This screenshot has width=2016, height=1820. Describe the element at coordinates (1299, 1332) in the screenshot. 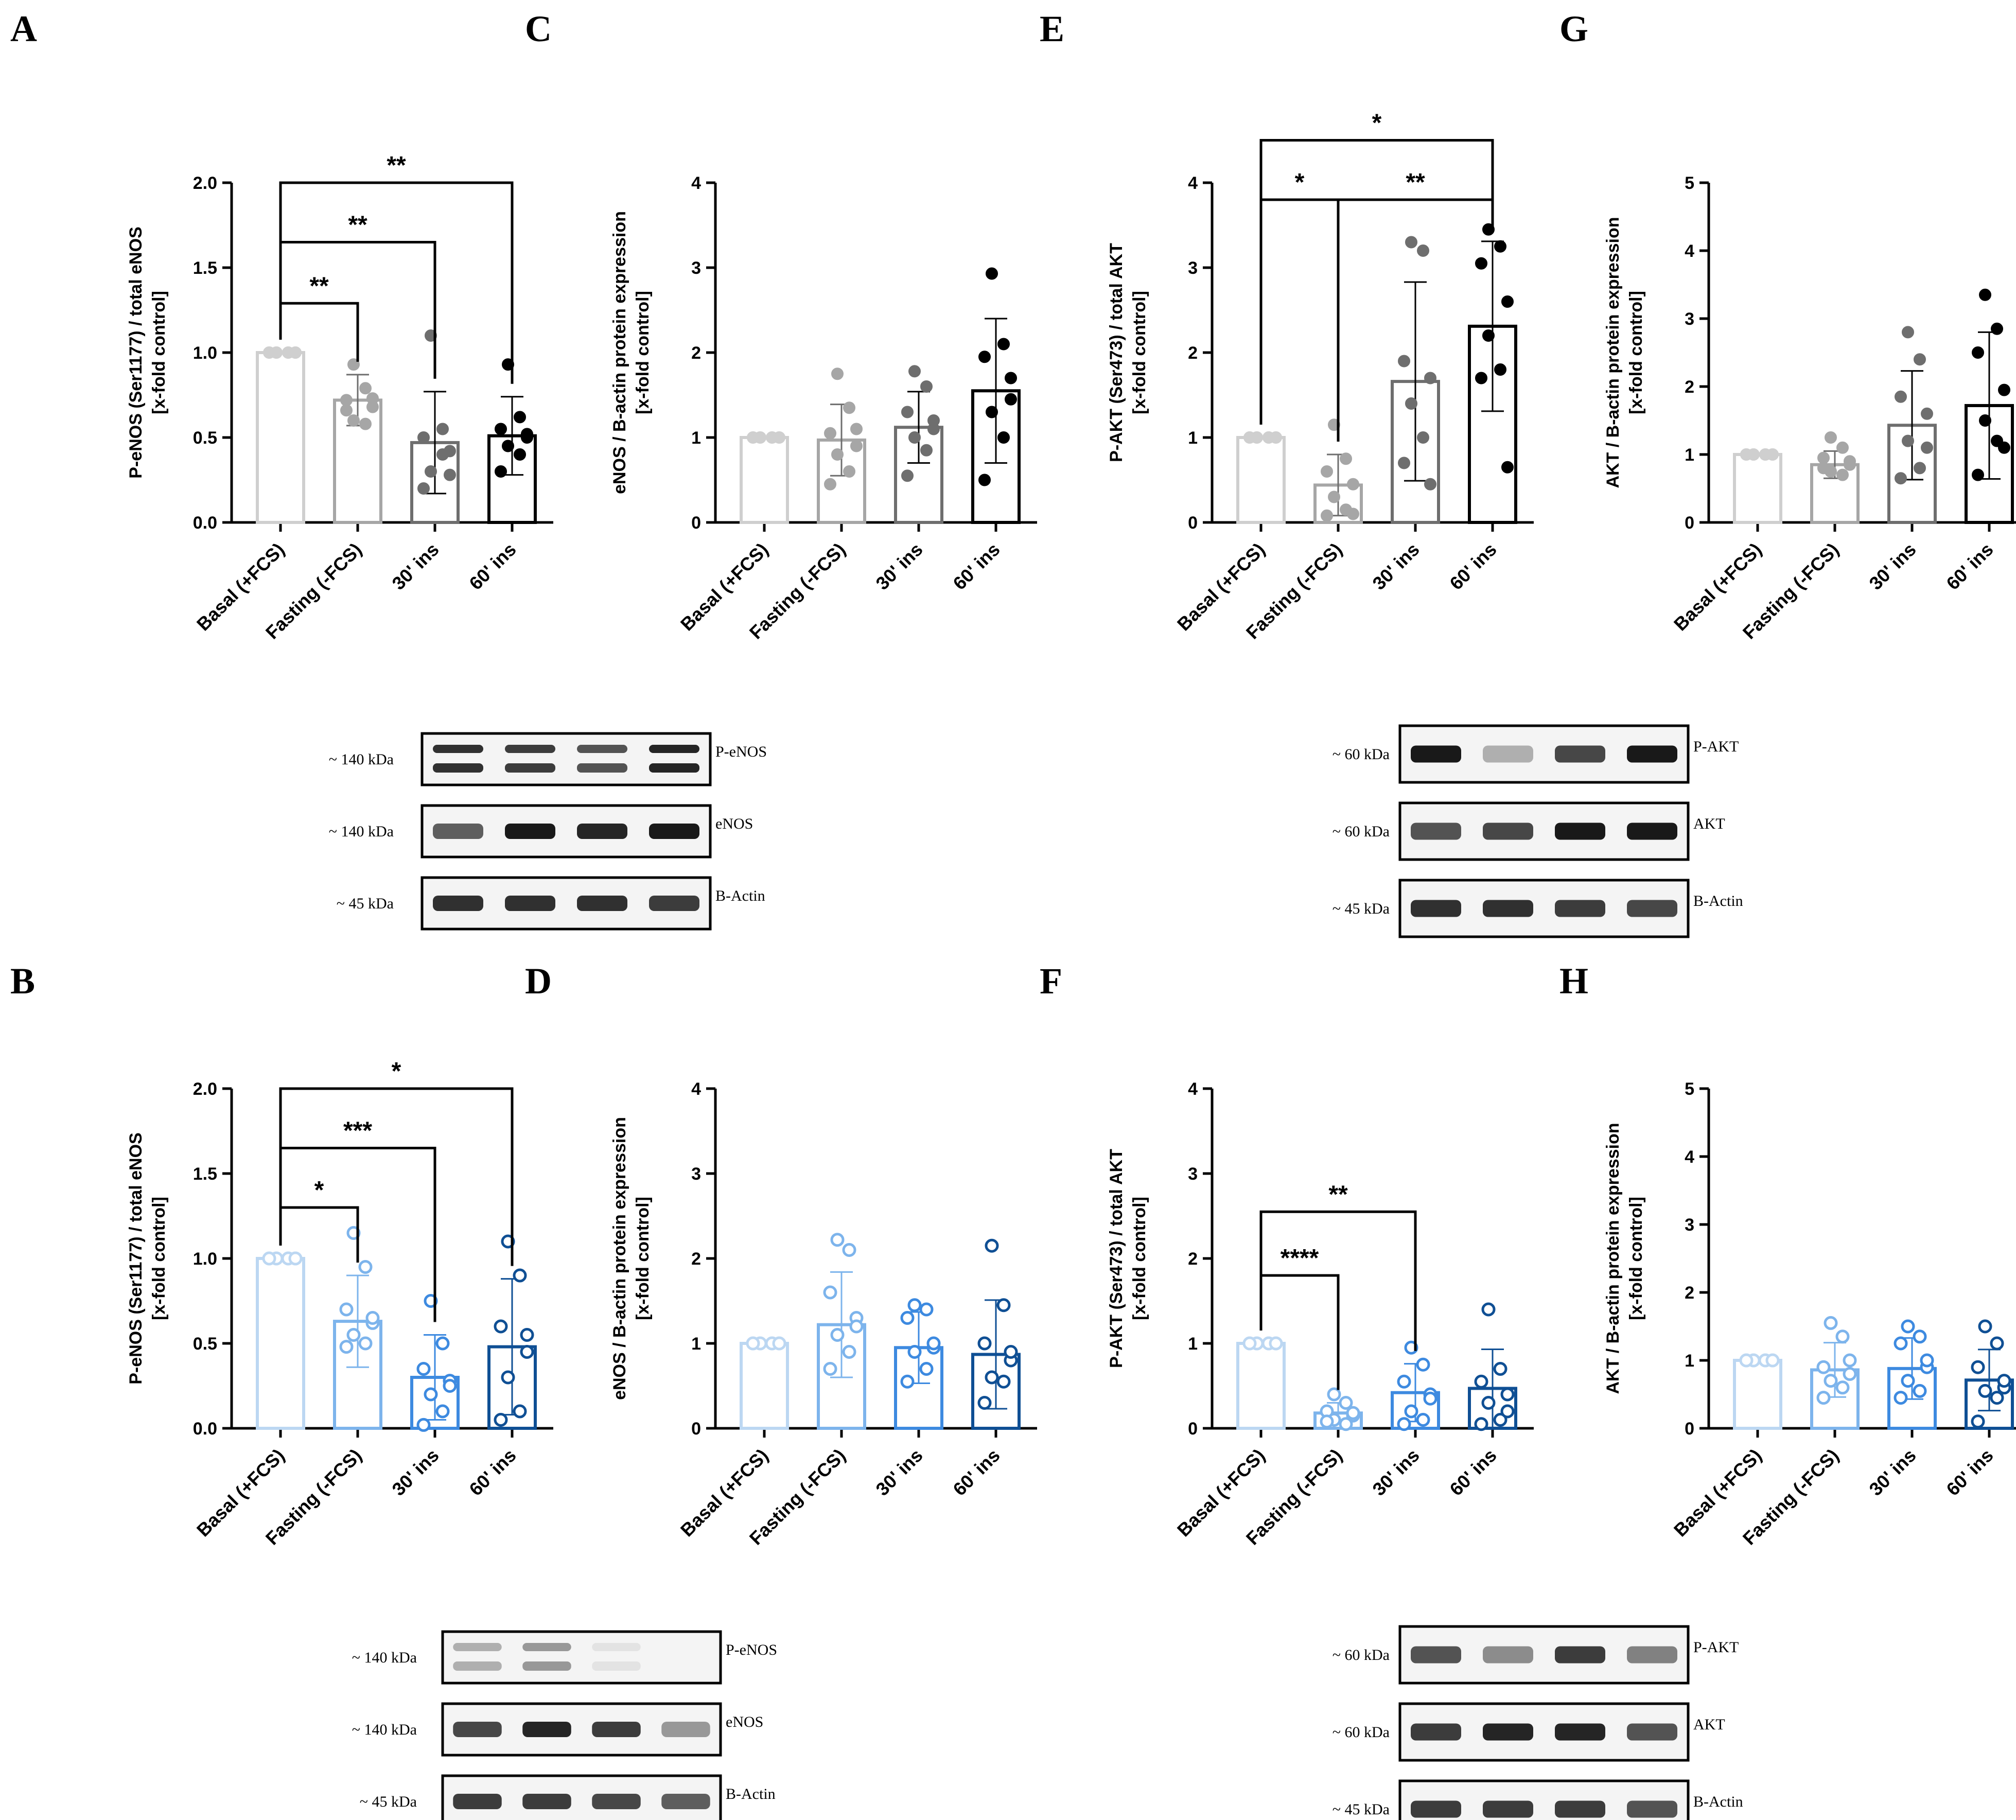

I see `significance-bracket` at that location.